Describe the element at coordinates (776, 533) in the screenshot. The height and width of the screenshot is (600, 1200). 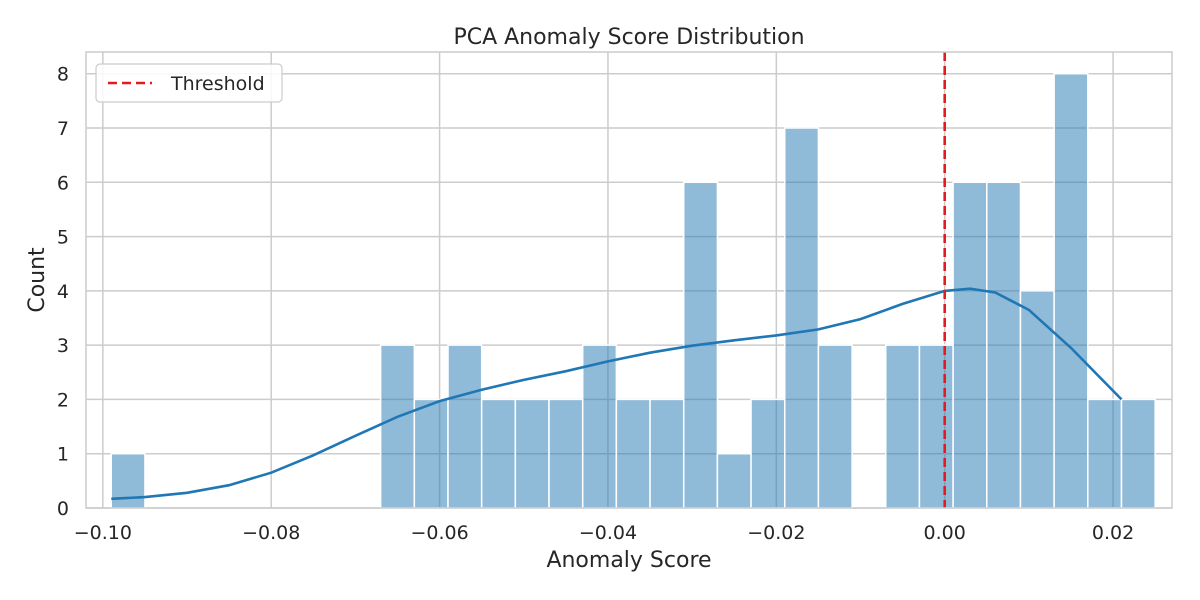
I see `x-tick-label: −0.02` at that location.